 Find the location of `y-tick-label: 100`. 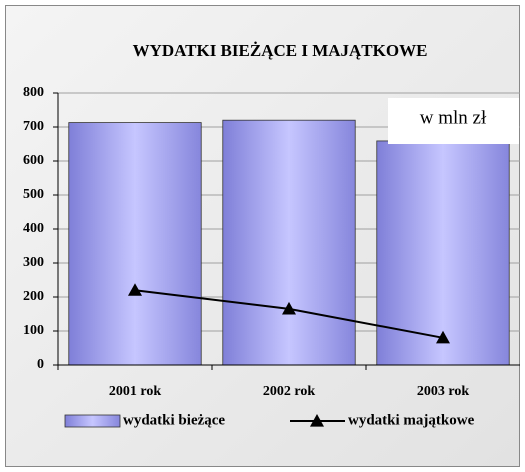

y-tick-label: 100 is located at coordinates (33, 330).